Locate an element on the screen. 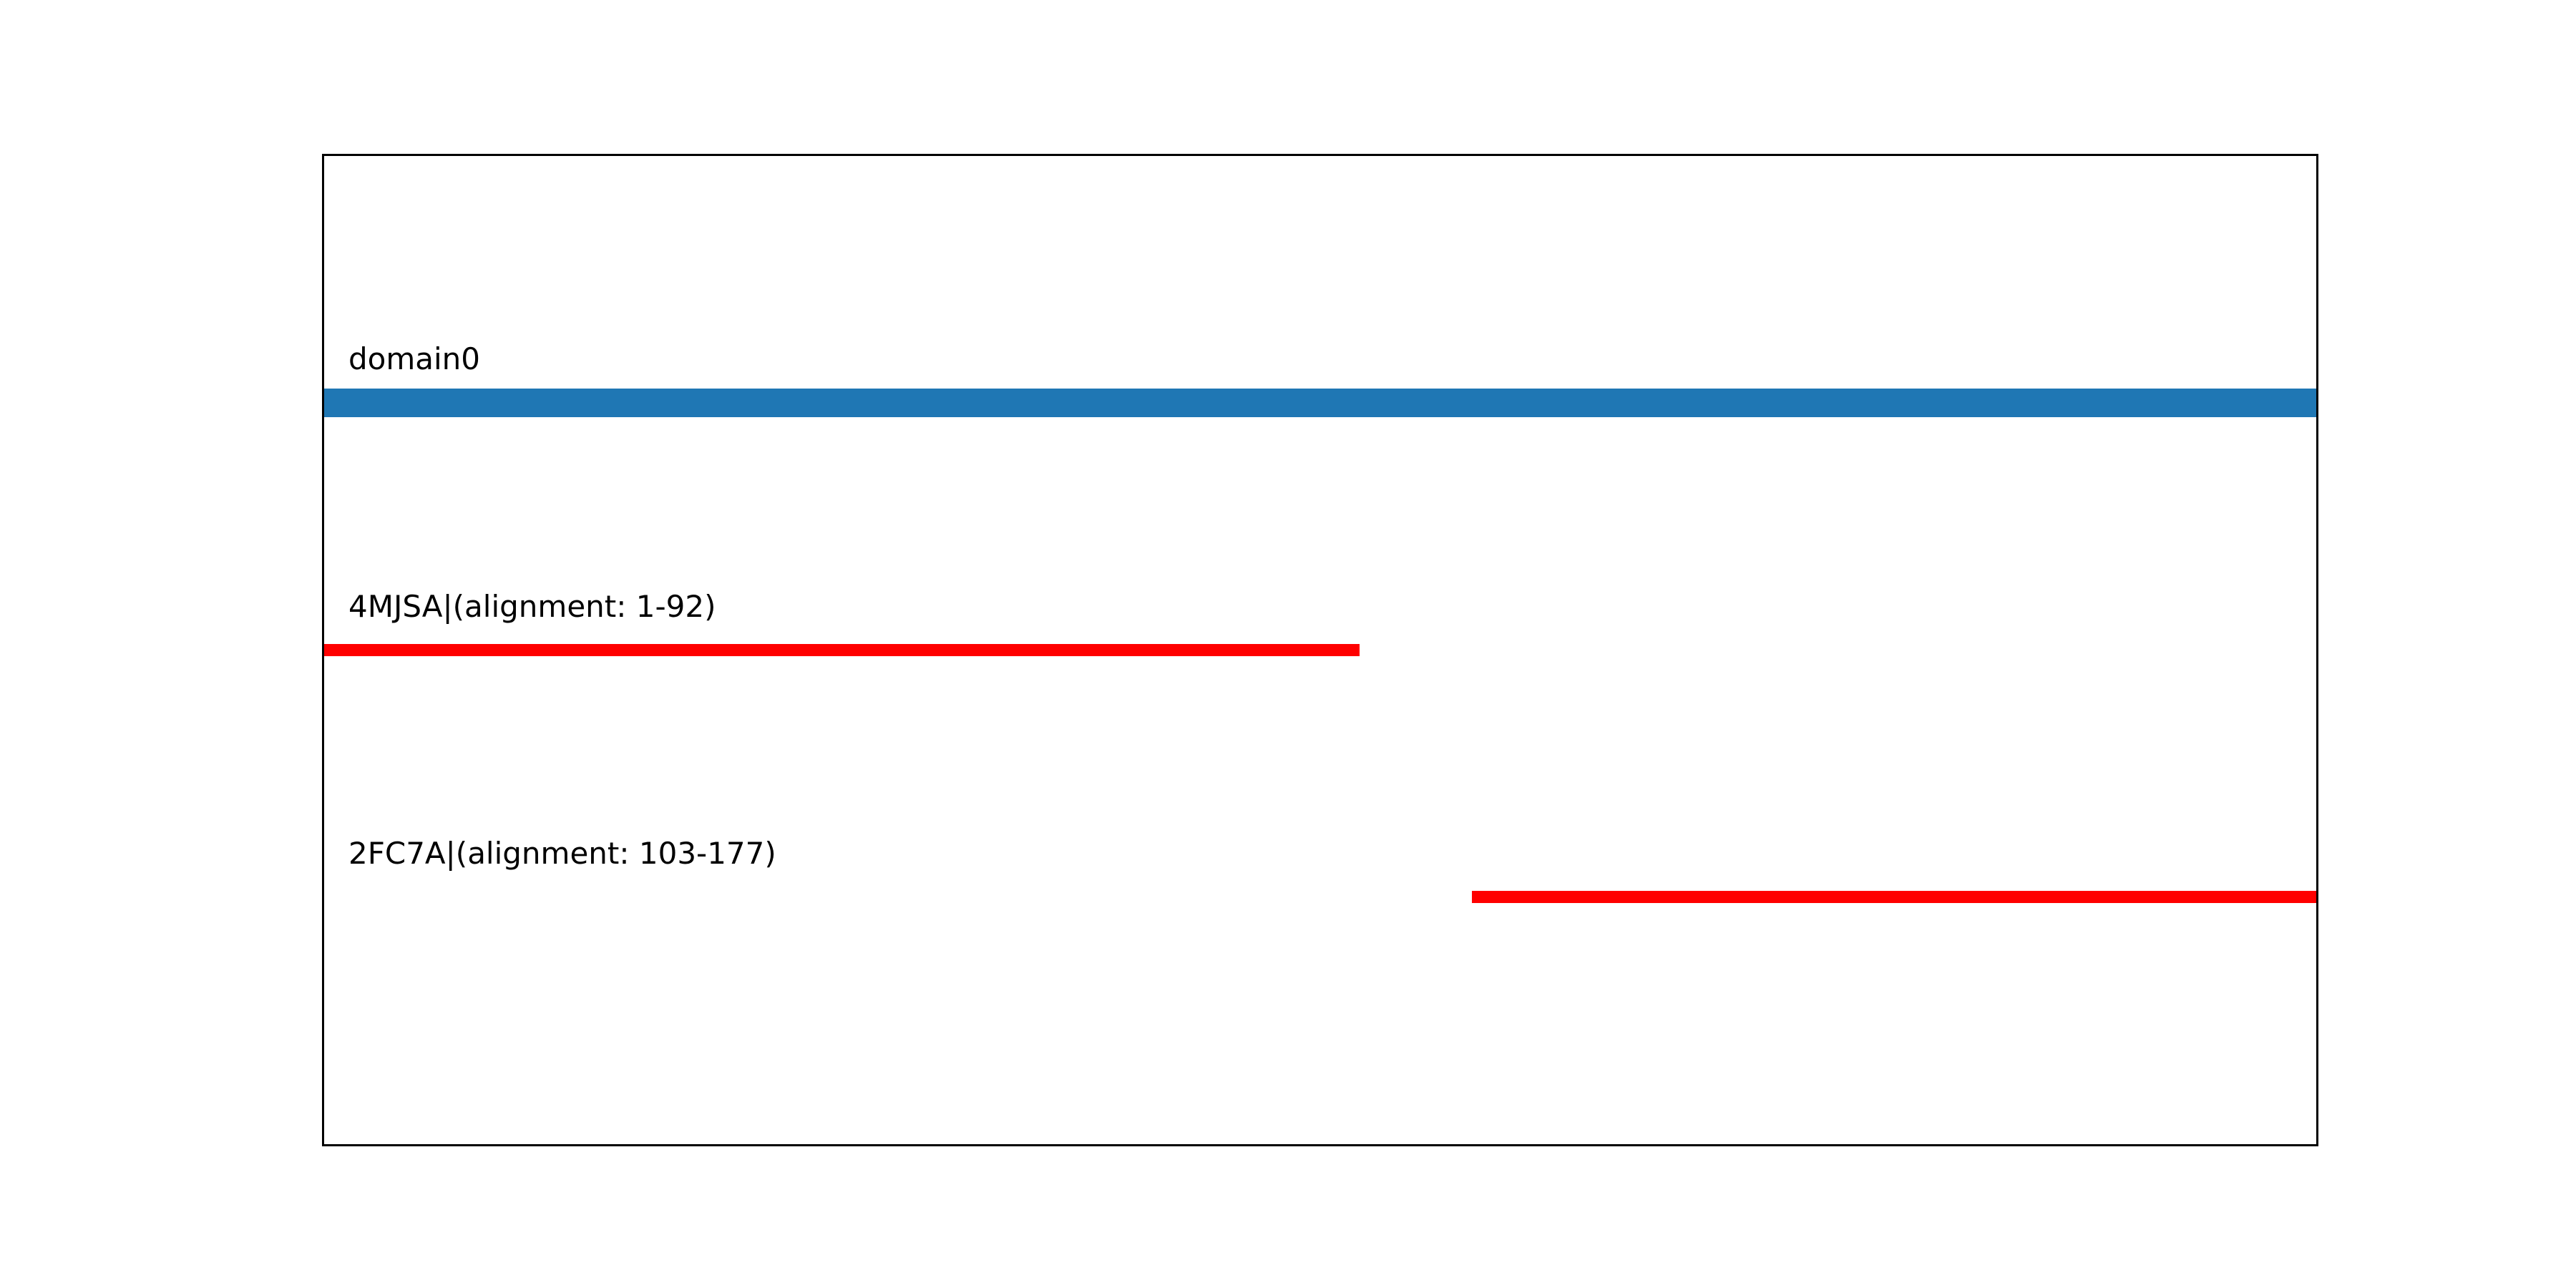  track-label-4mjsa: 4MJSA|(alignment: 1-92) is located at coordinates (532, 606).